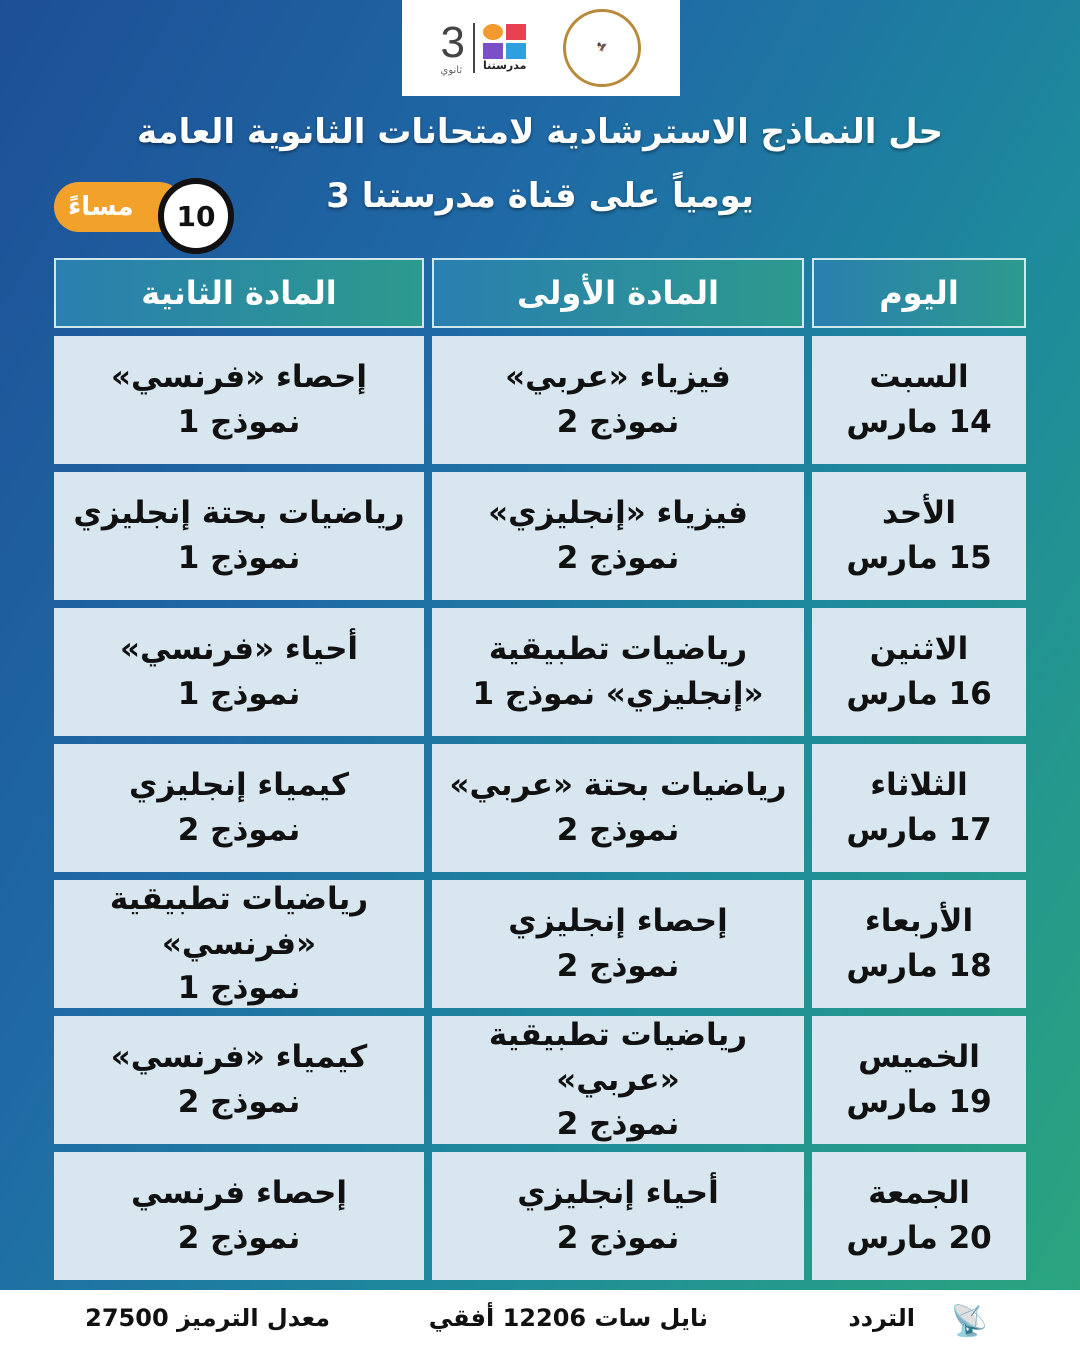 The height and width of the screenshot is (1350, 1080). I want to click on subject-1-cell: رياضيات تطبيقية «عربي» نموذج 2, so click(618, 1080).